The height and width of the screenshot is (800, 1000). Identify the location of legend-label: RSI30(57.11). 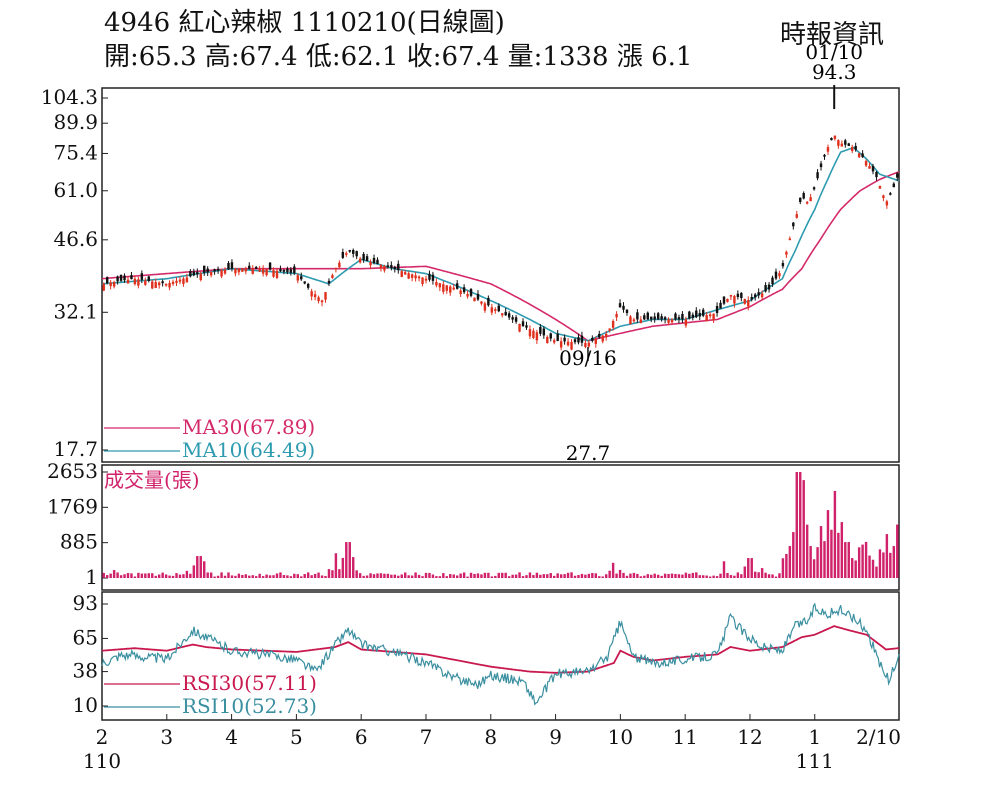
(249, 683).